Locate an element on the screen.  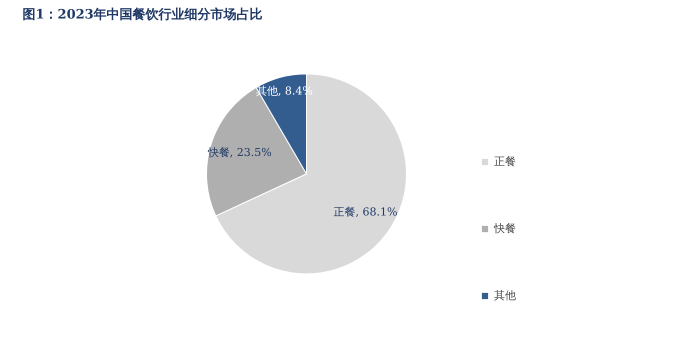
legend-label: 快餐 is located at coordinates (505, 228).